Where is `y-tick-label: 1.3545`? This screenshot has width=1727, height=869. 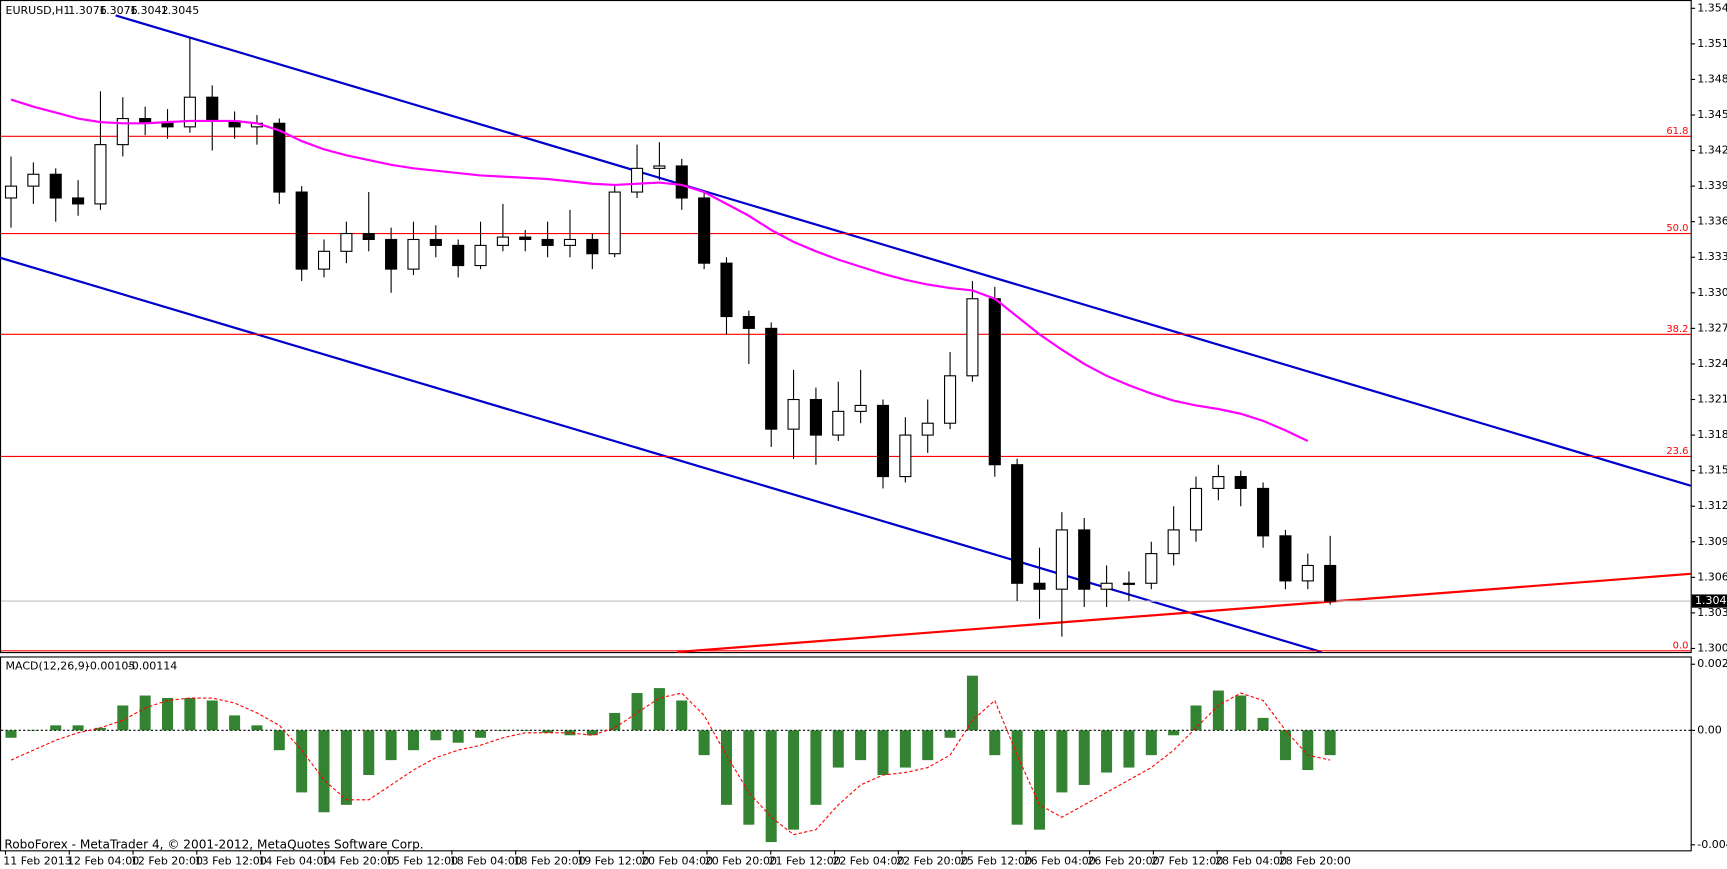
y-tick-label: 1.3545 is located at coordinates (1712, 7).